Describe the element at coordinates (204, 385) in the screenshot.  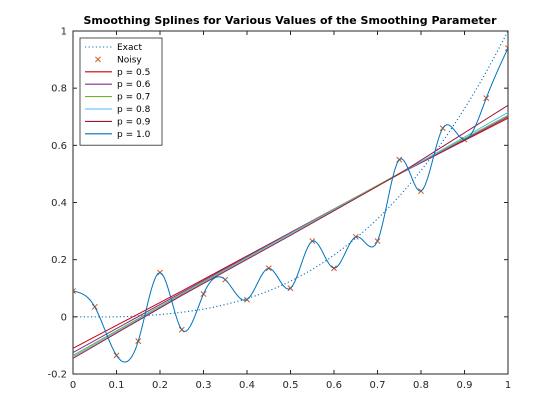
I see `x-tick-label: 0.3` at that location.